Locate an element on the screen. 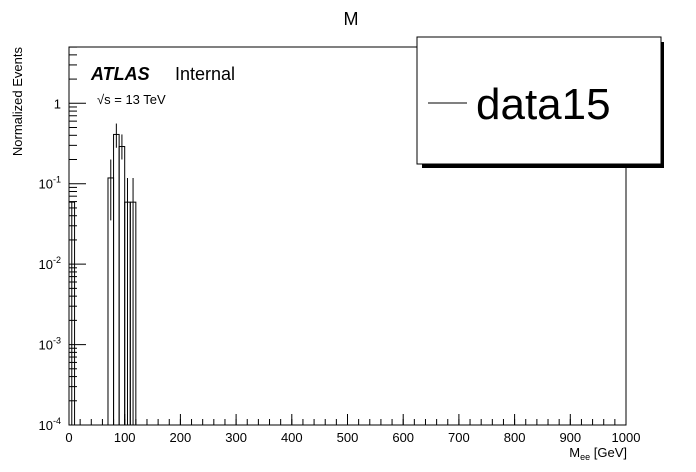  x-axis-label-main: M is located at coordinates (574, 452).